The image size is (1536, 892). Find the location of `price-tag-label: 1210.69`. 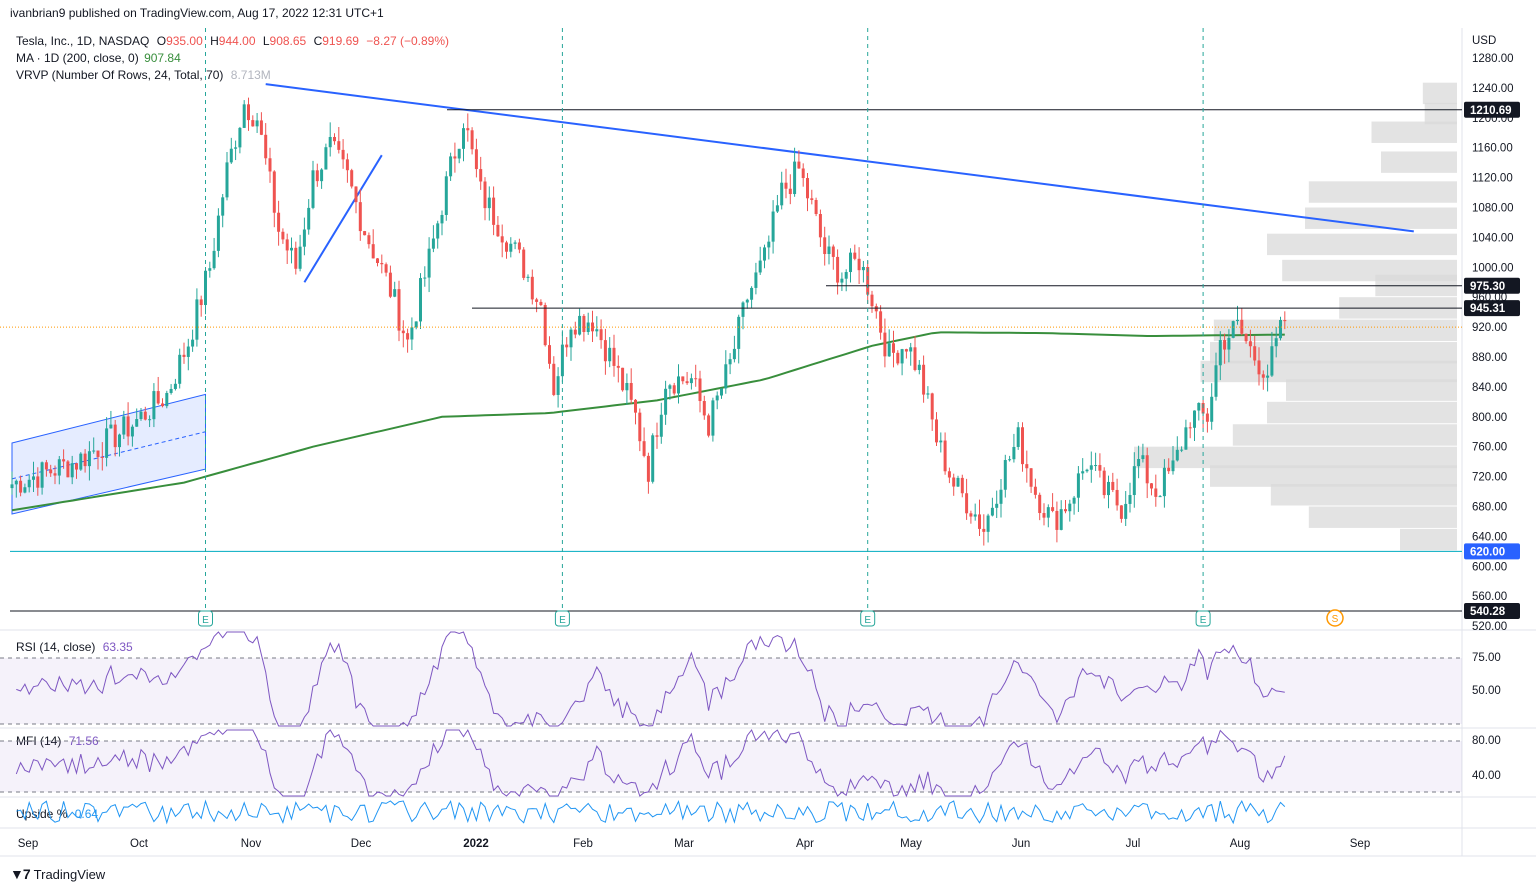

price-tag-label: 1210.69 is located at coordinates (1491, 111).